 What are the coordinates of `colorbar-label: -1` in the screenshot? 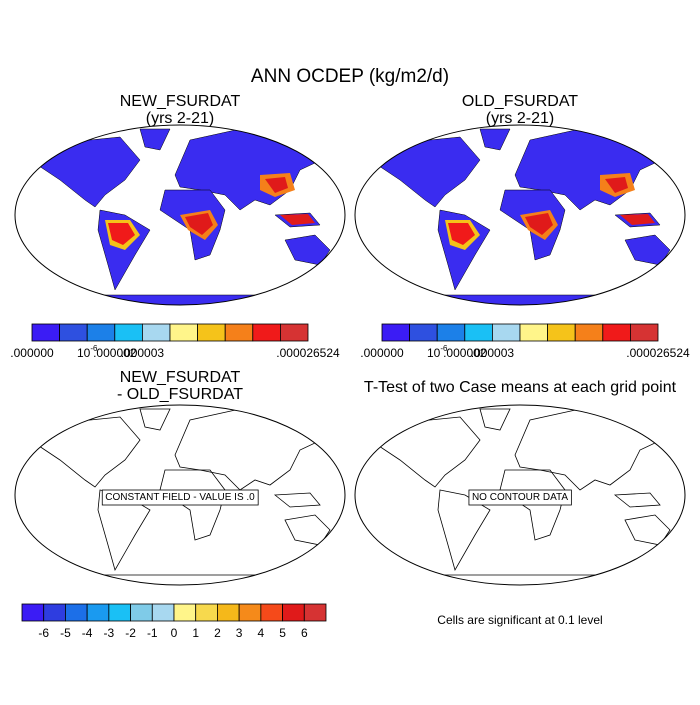 It's located at (152, 633).